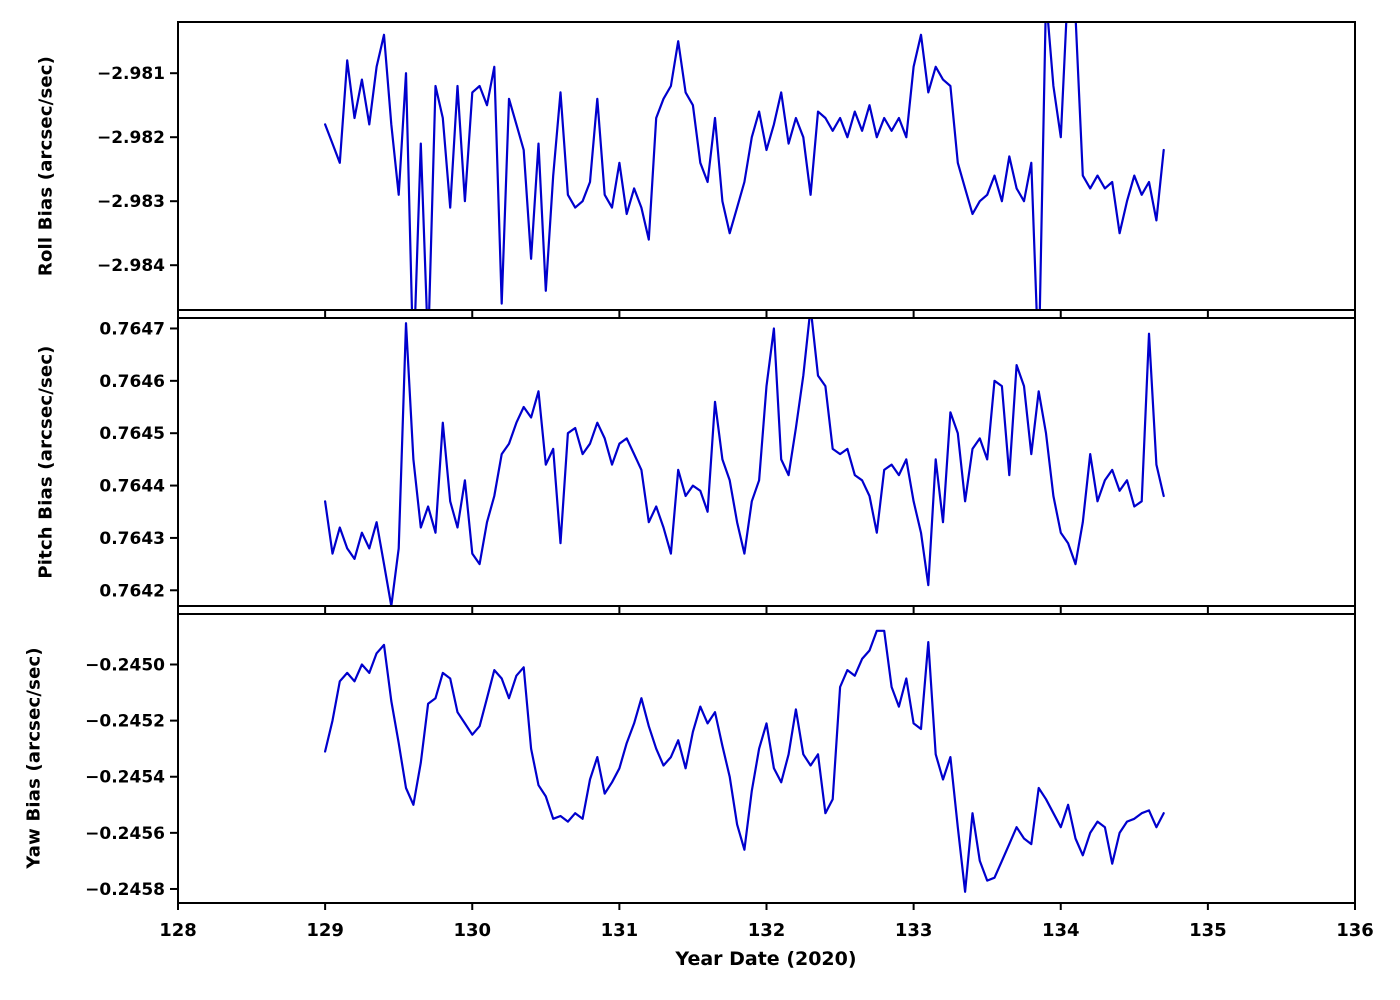 The image size is (1400, 1000). I want to click on roll-y-tick-label: −2.981, so click(131, 74).